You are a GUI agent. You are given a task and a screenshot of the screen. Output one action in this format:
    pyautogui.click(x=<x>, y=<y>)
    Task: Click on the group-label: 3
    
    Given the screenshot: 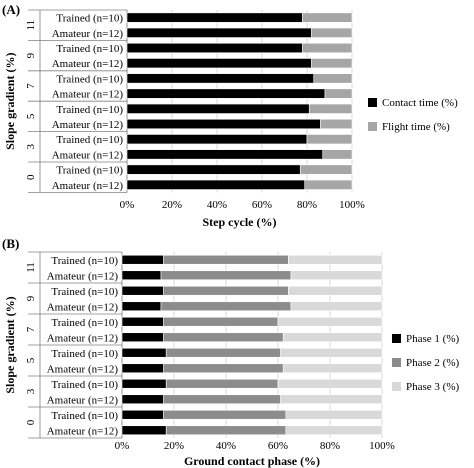 What is the action you would take?
    pyautogui.click(x=31, y=391)
    